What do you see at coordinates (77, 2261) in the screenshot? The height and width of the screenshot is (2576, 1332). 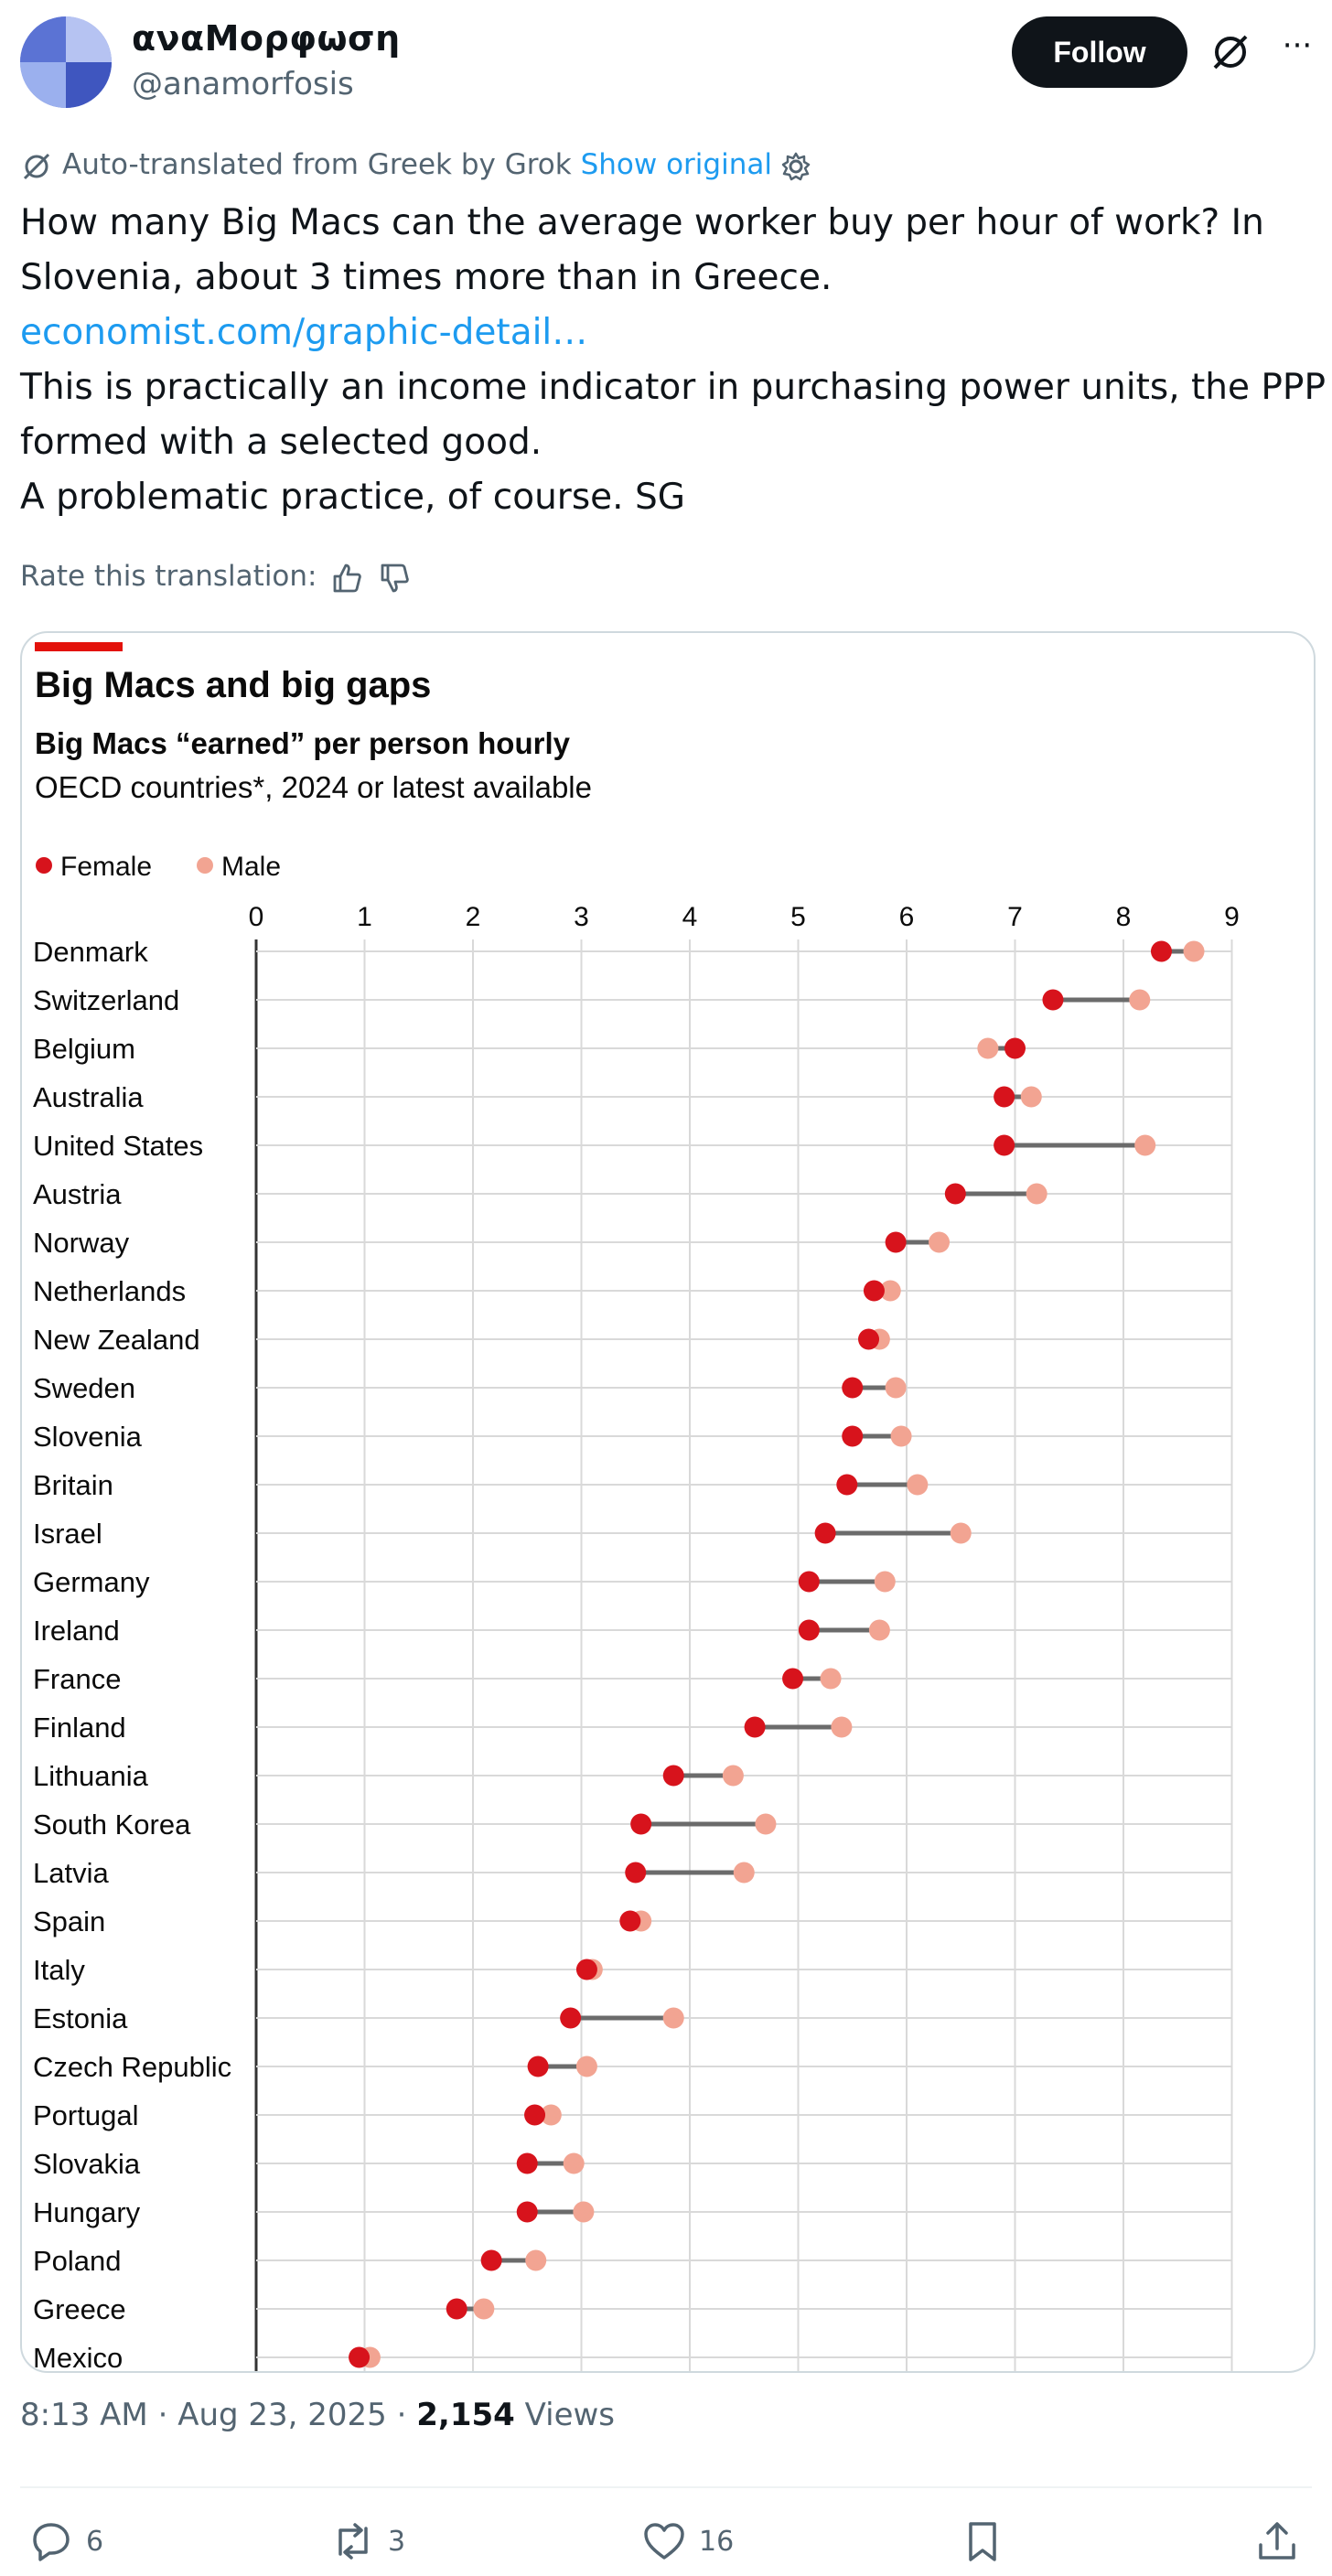 I see `category-label: Poland` at bounding box center [77, 2261].